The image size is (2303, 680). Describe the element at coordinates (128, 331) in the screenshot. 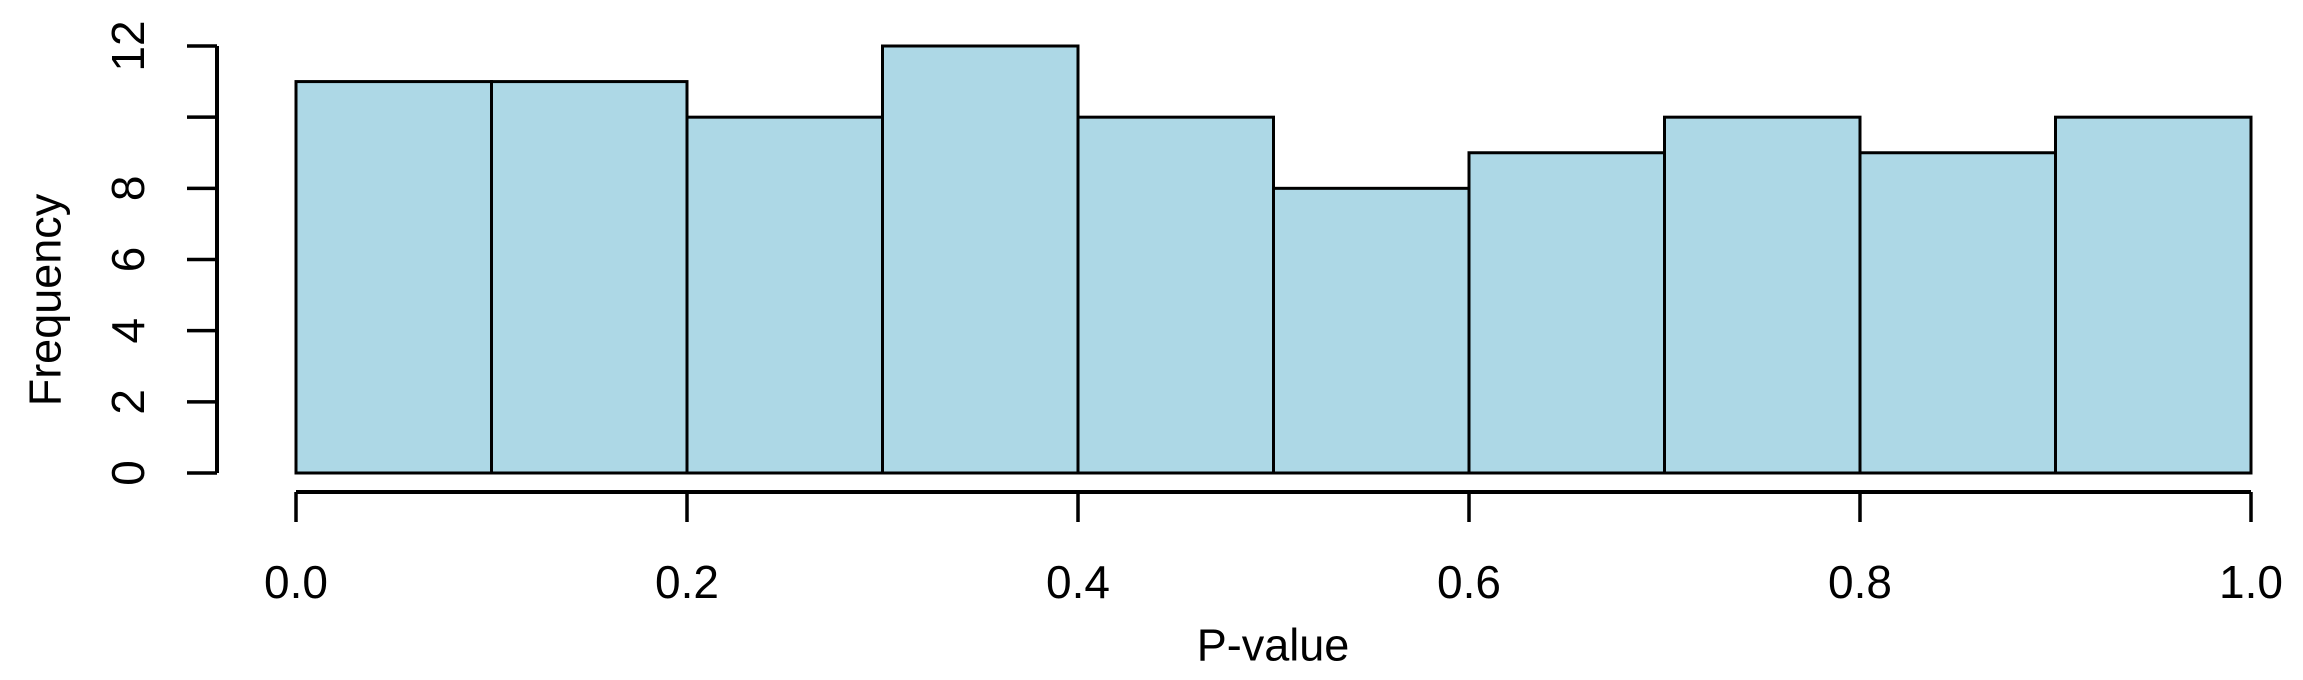

I see `y-tick-label: 4` at that location.